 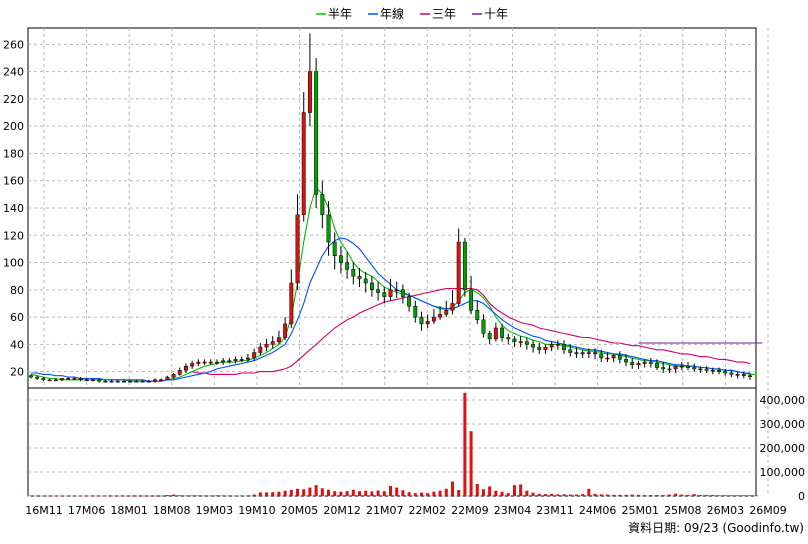 I want to click on x-tick-label: 26M03, so click(x=726, y=510).